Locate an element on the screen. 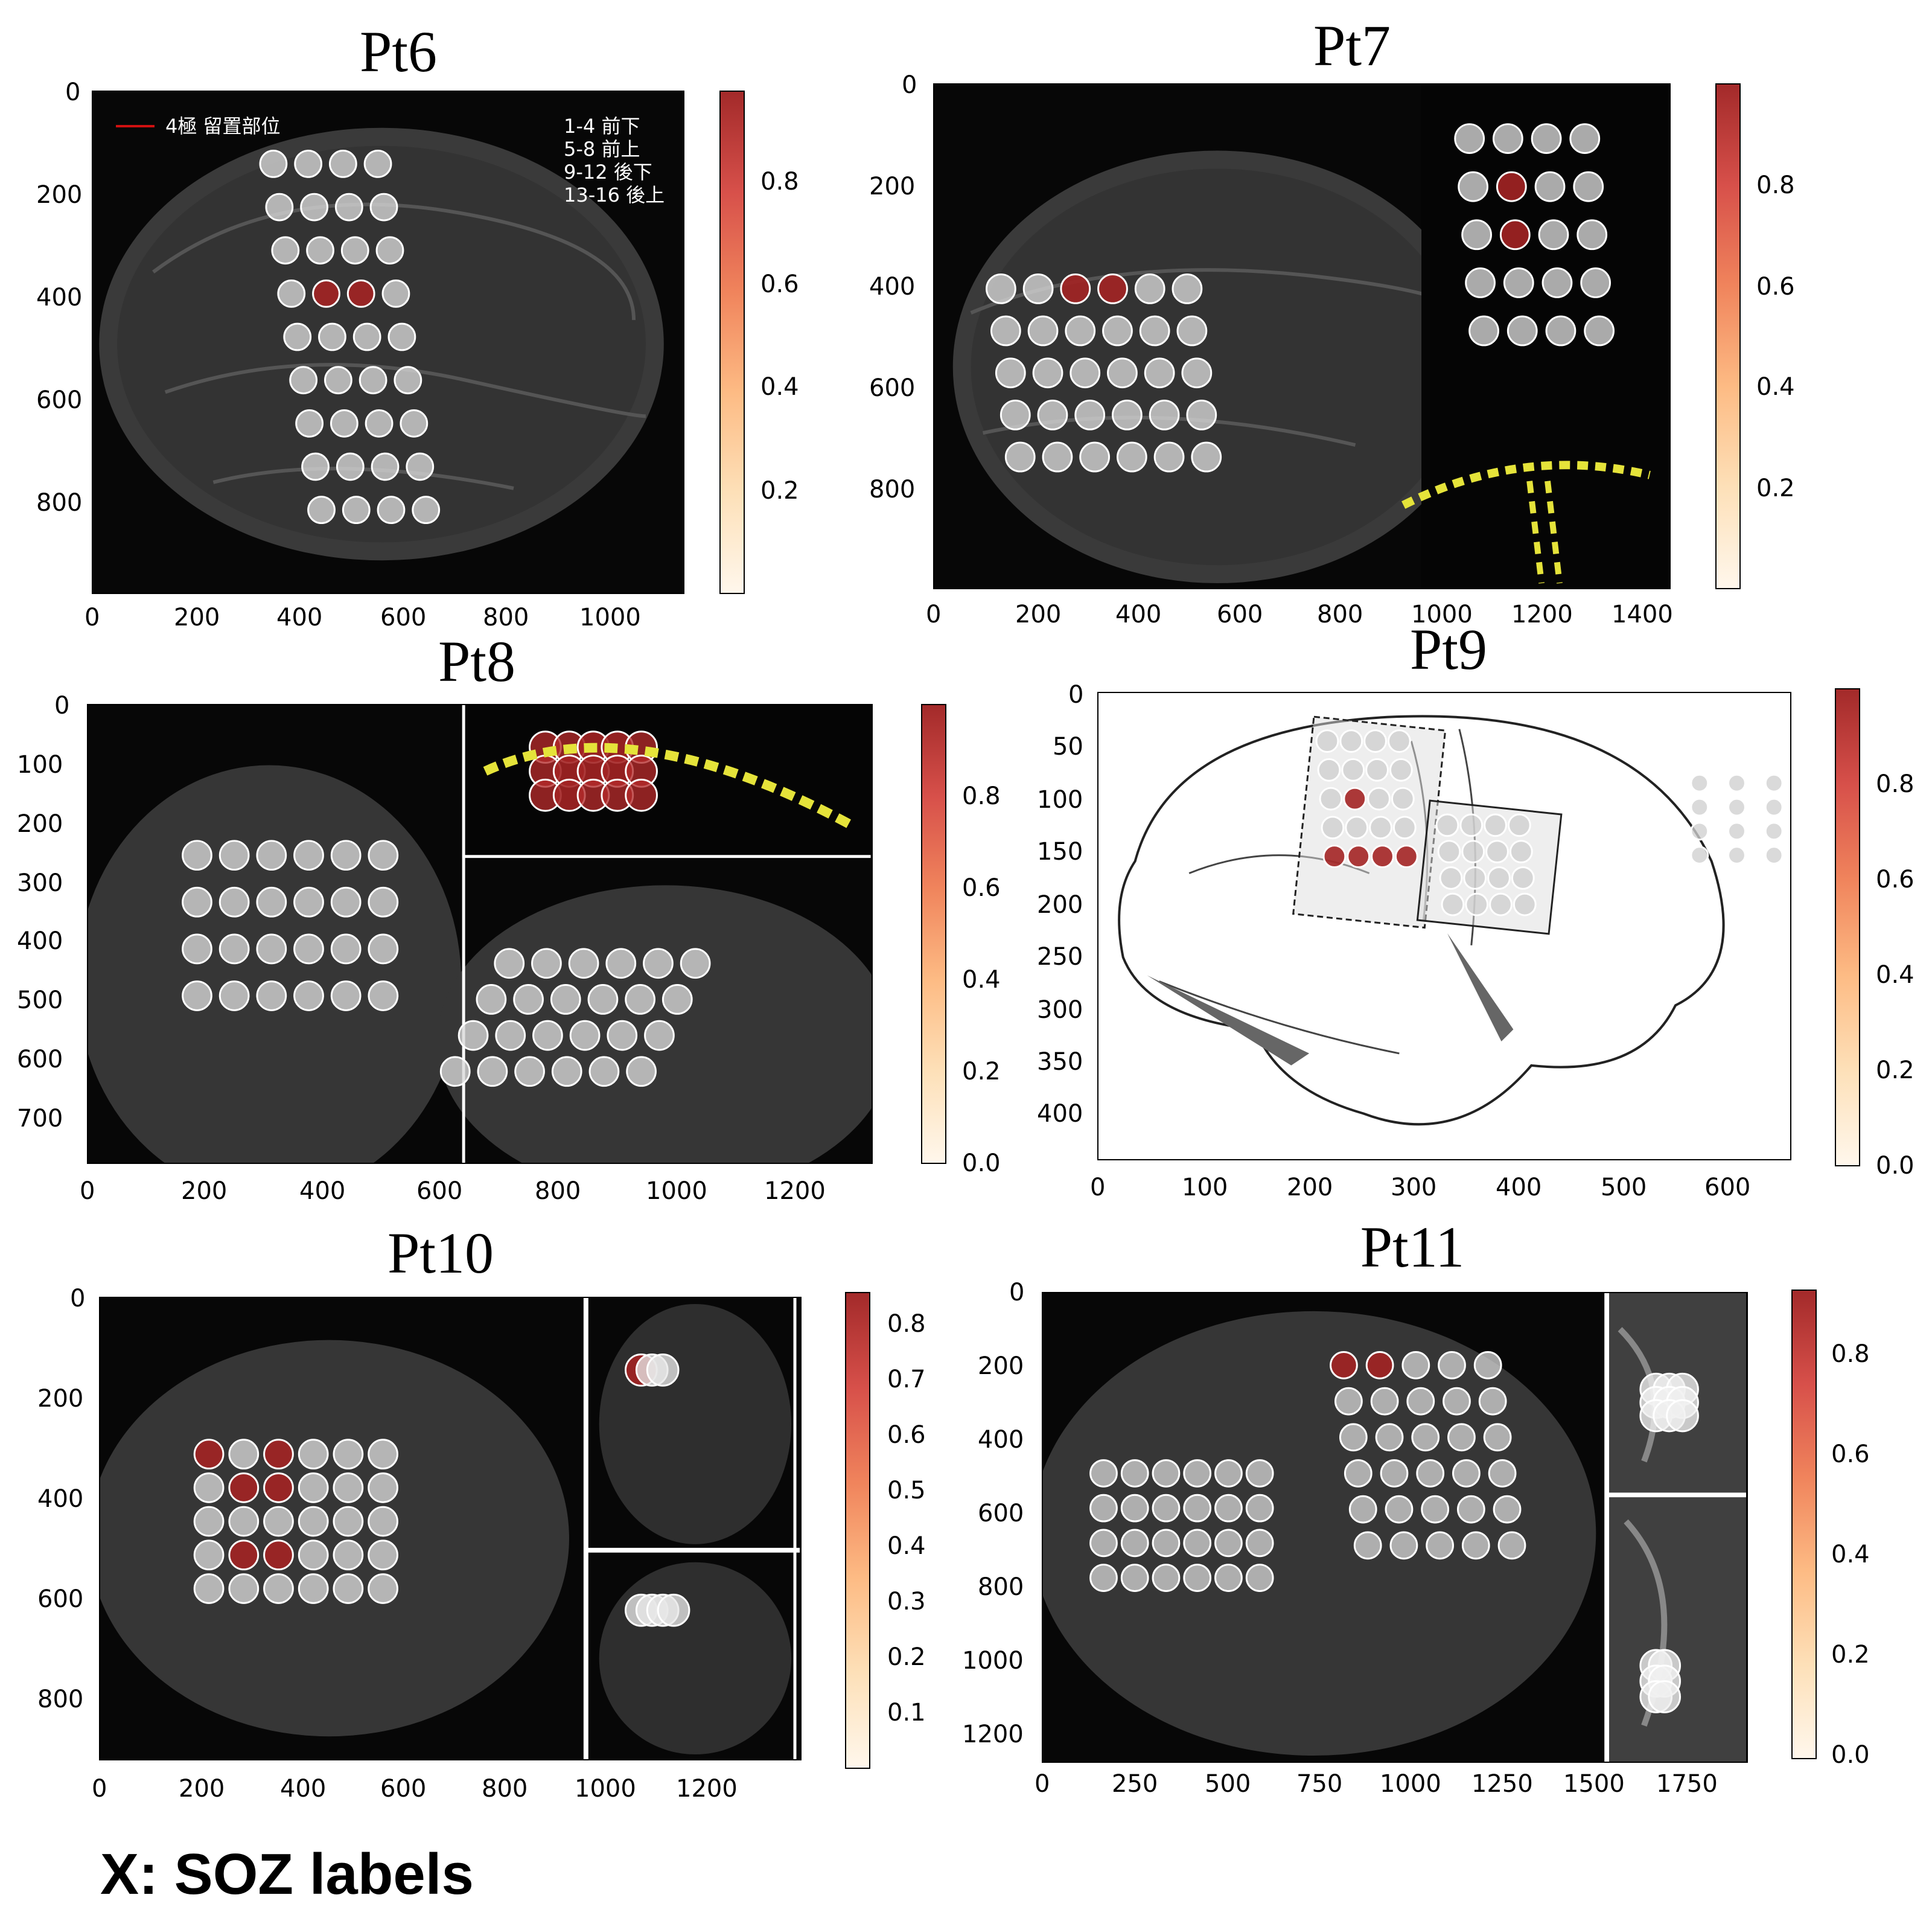 This screenshot has width=1932, height=1921. x-tick: 0 is located at coordinates (1042, 1784).